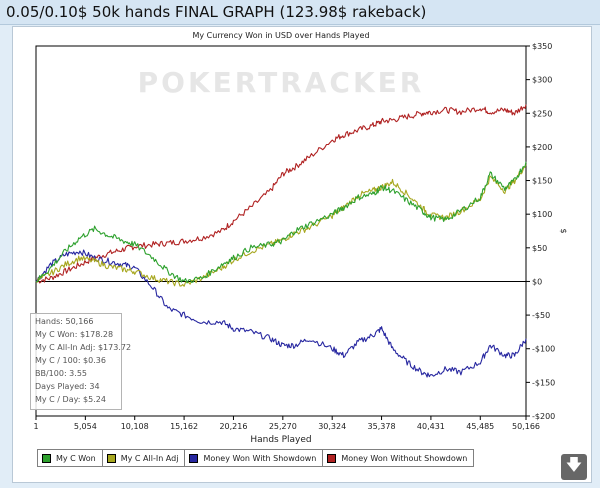 Image resolution: width=600 pixels, height=488 pixels. What do you see at coordinates (537, 281) in the screenshot?
I see `y-tick-label: $0` at bounding box center [537, 281].